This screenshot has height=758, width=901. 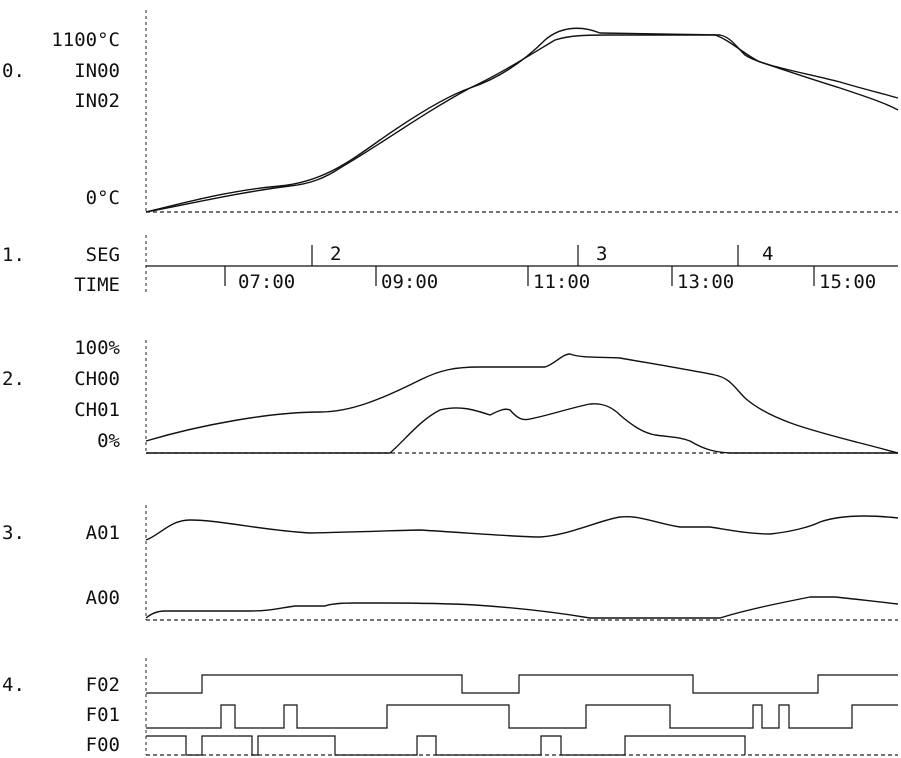 I want to click on f01-label: F01, so click(x=103, y=715).